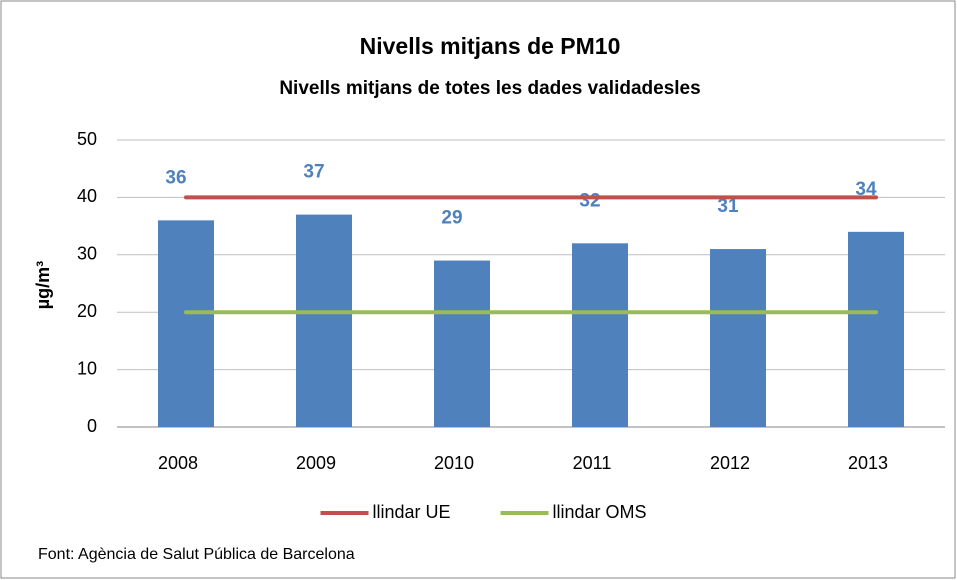 The image size is (957, 580). I want to click on y-tick-label: 30, so click(87, 254).